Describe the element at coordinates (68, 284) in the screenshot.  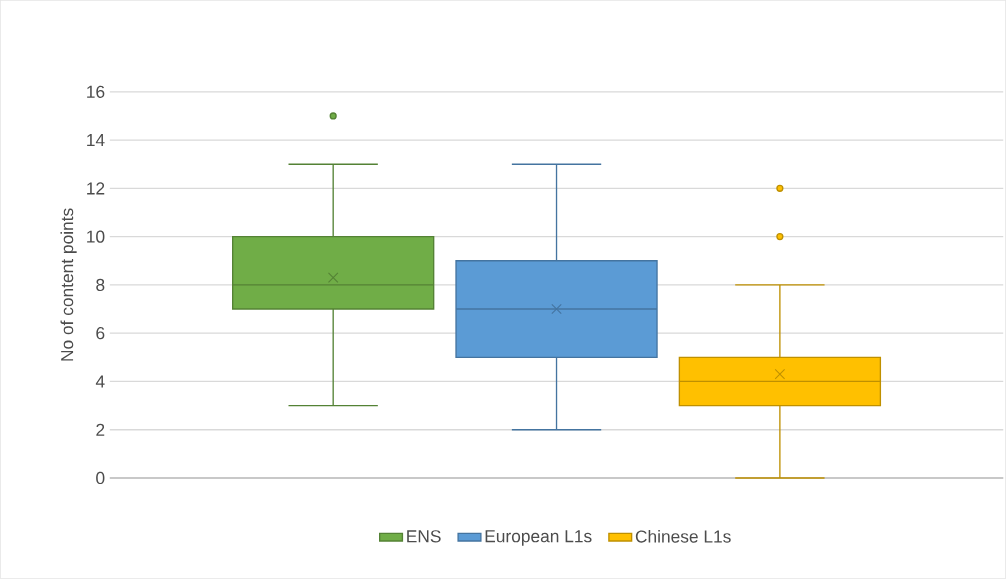
I see `y-axis-title: No of content points` at that location.